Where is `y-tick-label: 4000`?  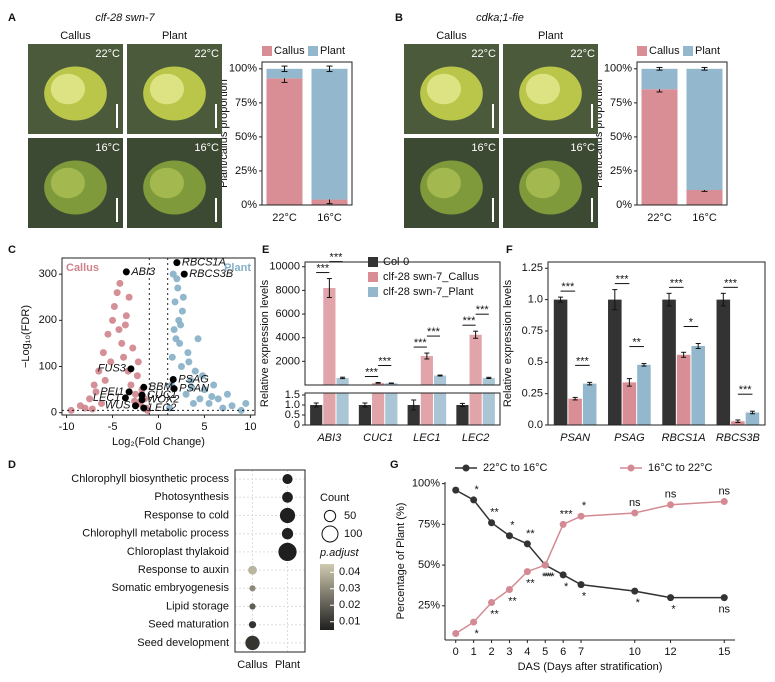
y-tick-label: 4000 is located at coordinates (288, 338).